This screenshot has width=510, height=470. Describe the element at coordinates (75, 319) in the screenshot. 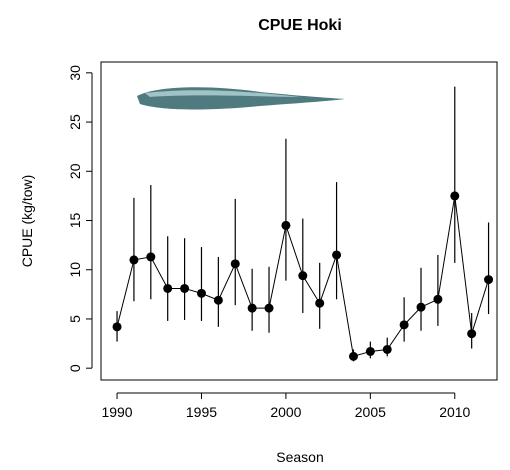

I see `y-tick-label: 5` at that location.